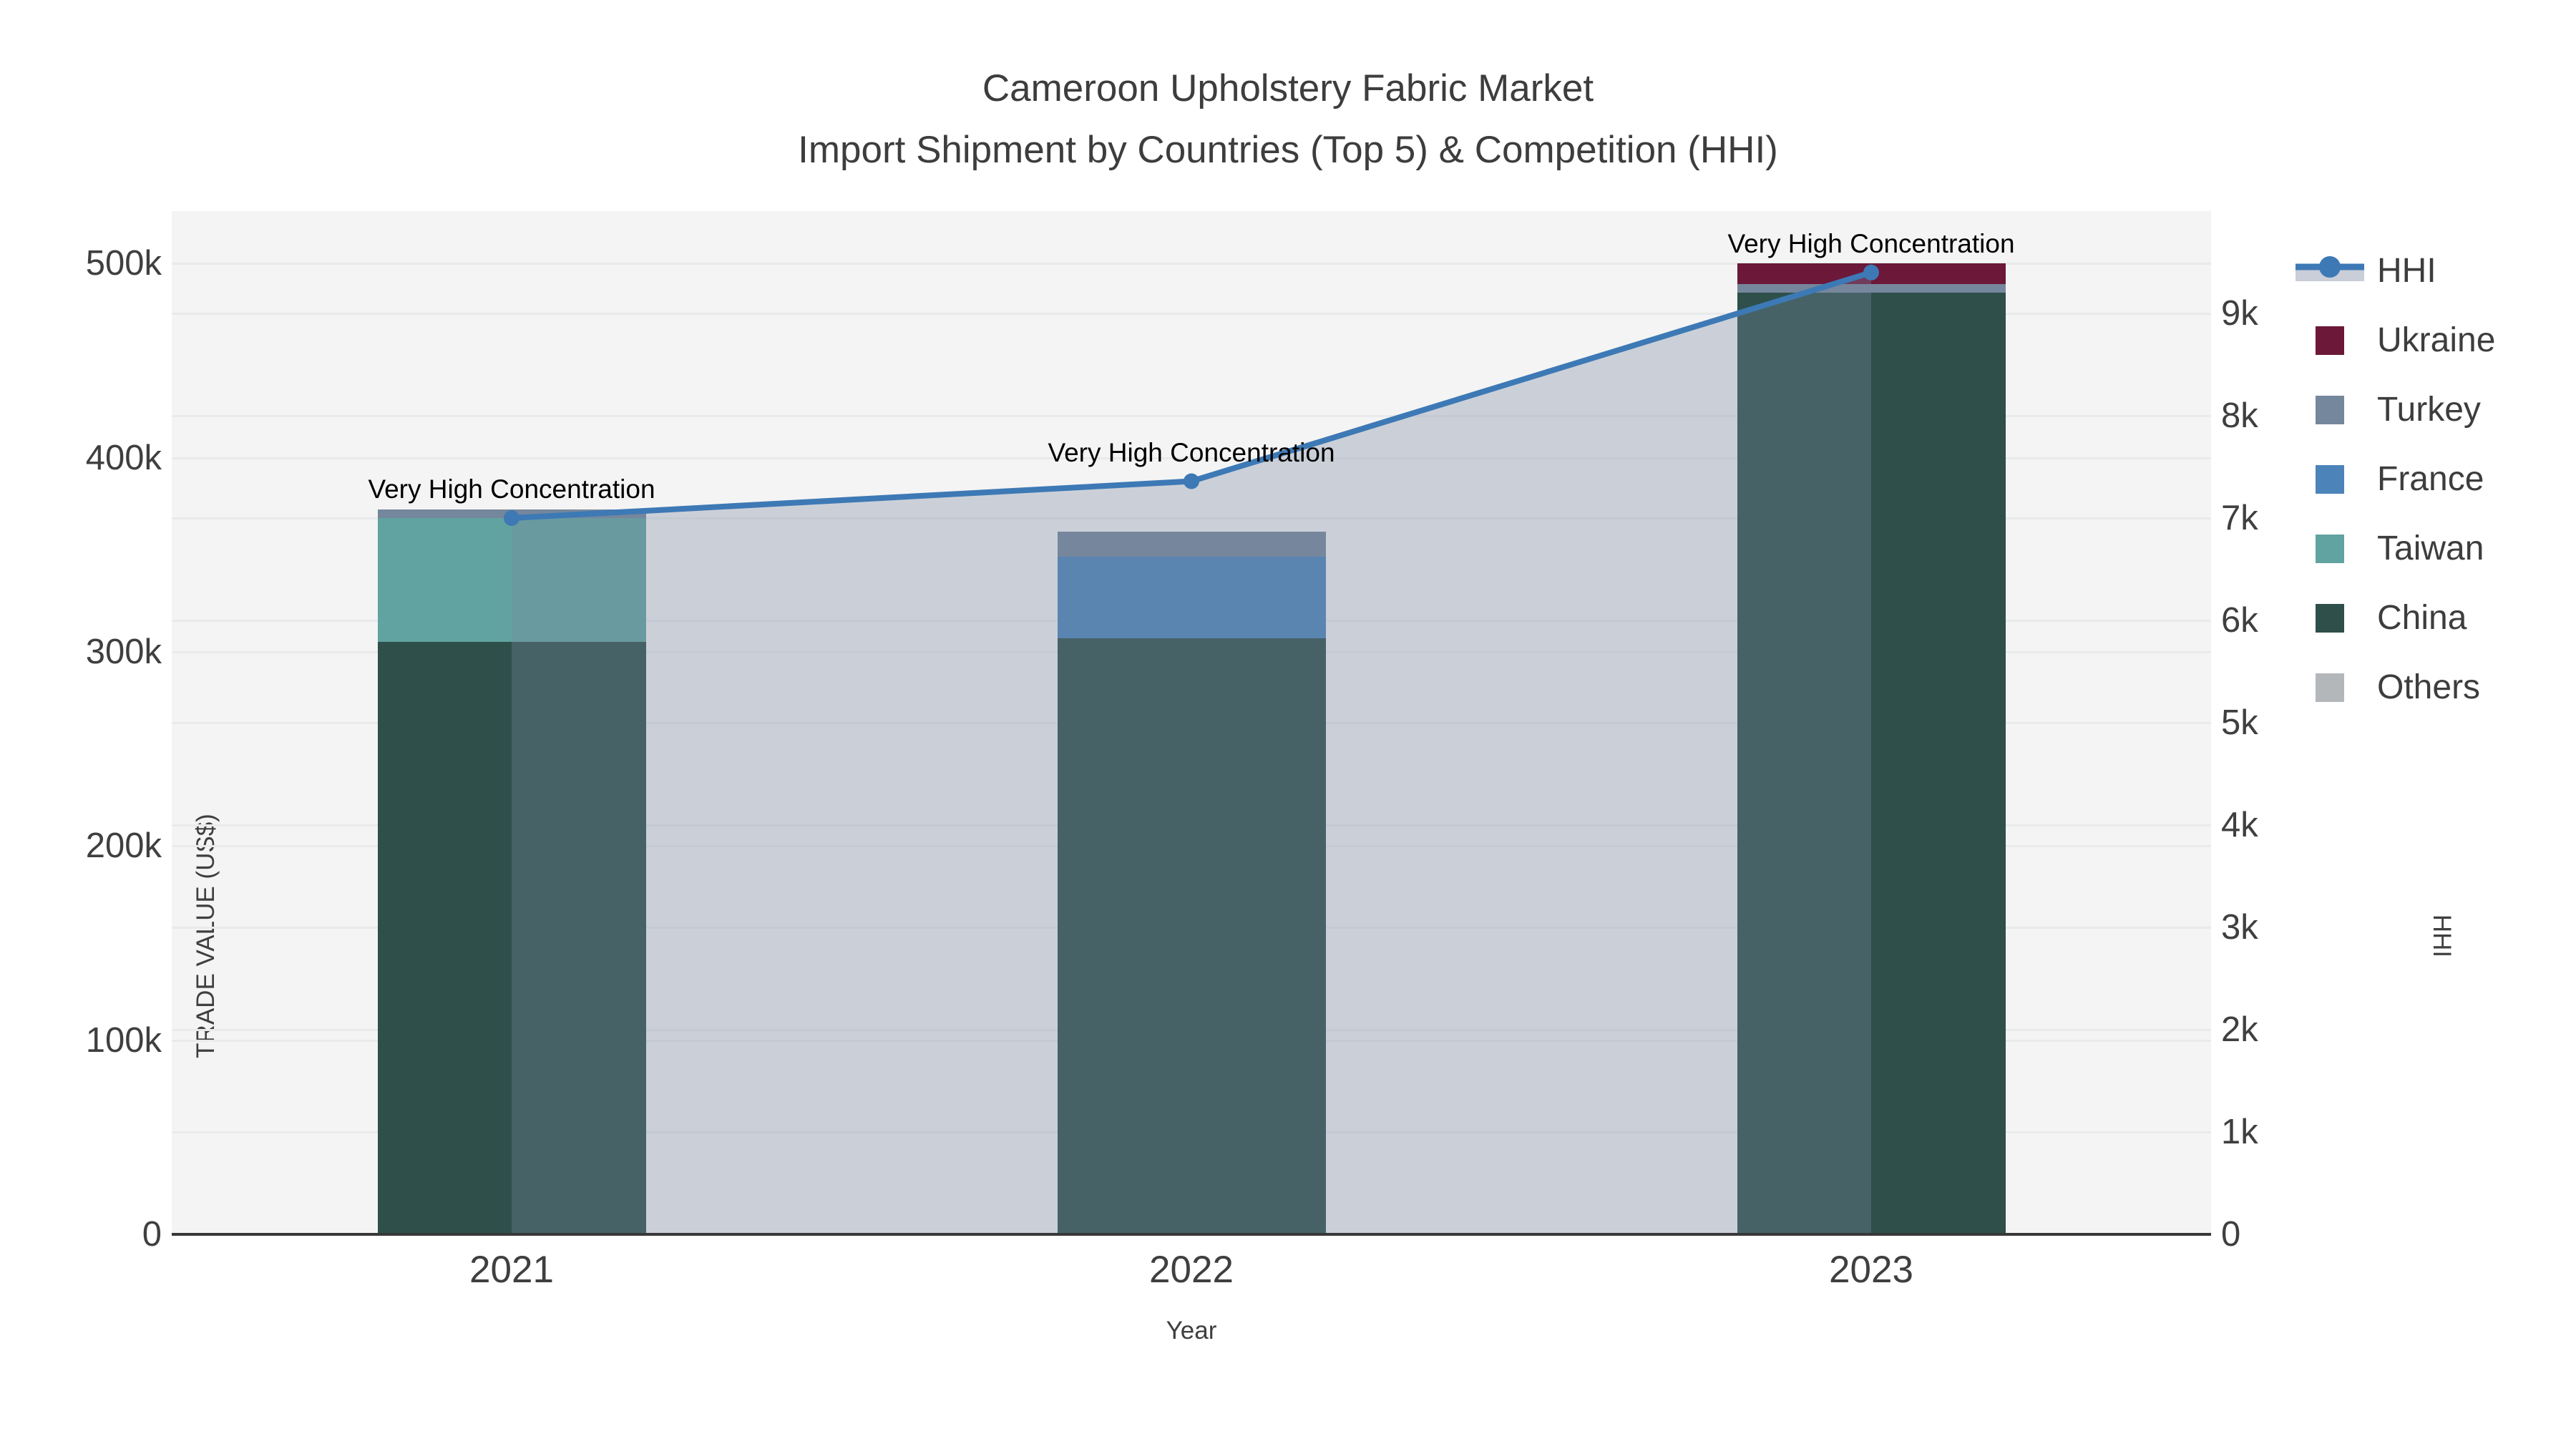 This screenshot has height=1449, width=2576. I want to click on y-right-tick-5k: 5k, so click(2239, 722).